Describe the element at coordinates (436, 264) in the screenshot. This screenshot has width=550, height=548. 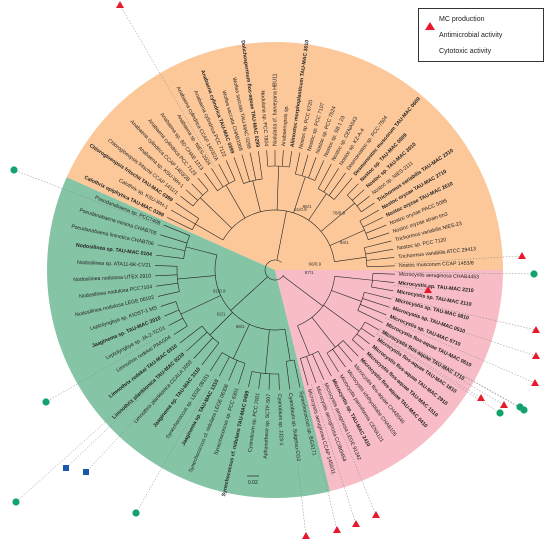
I see `leaf-label: Nostoc muscorum CCAP 1453/8` at that location.